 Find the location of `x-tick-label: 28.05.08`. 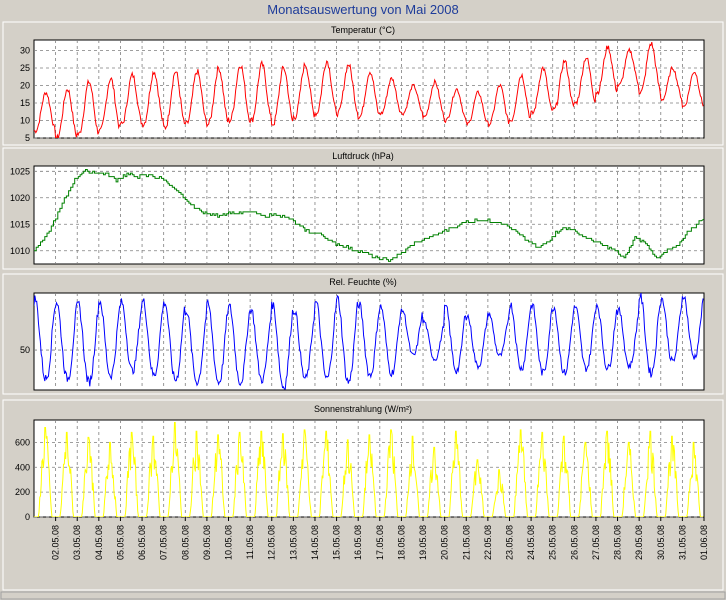

x-tick-label: 28.05.08 is located at coordinates (618, 542).